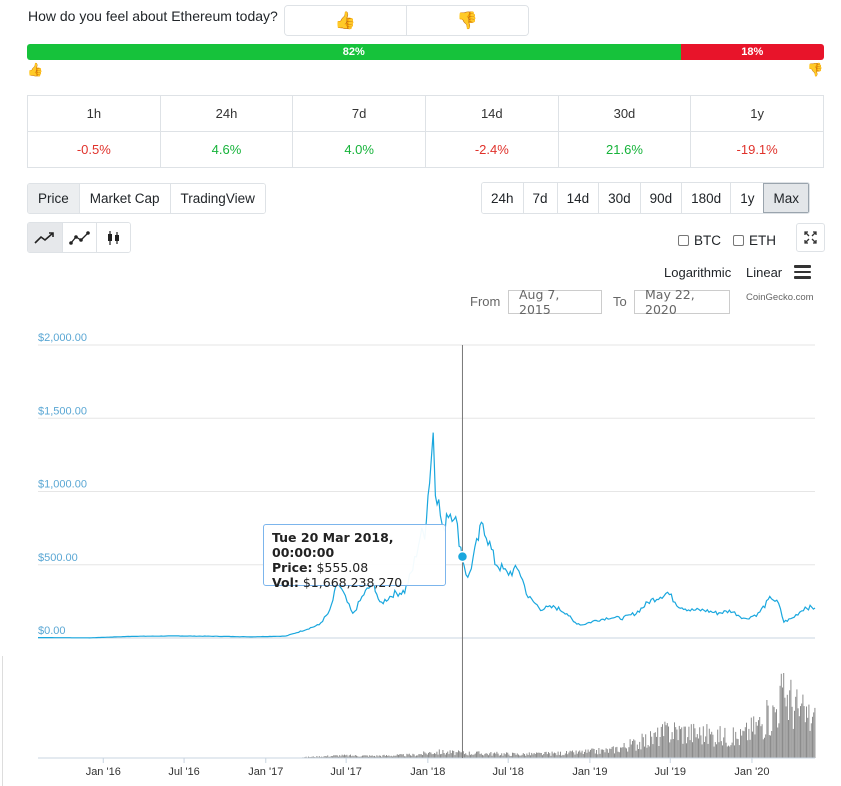 The height and width of the screenshot is (786, 841). I want to click on tab-price: Price, so click(53, 198).